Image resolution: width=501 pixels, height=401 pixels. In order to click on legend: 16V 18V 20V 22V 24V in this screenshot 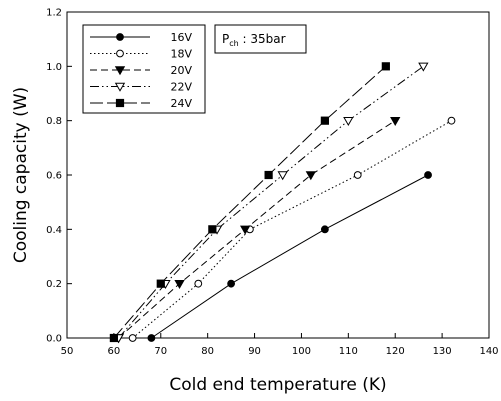, I will do `click(144, 69)`.